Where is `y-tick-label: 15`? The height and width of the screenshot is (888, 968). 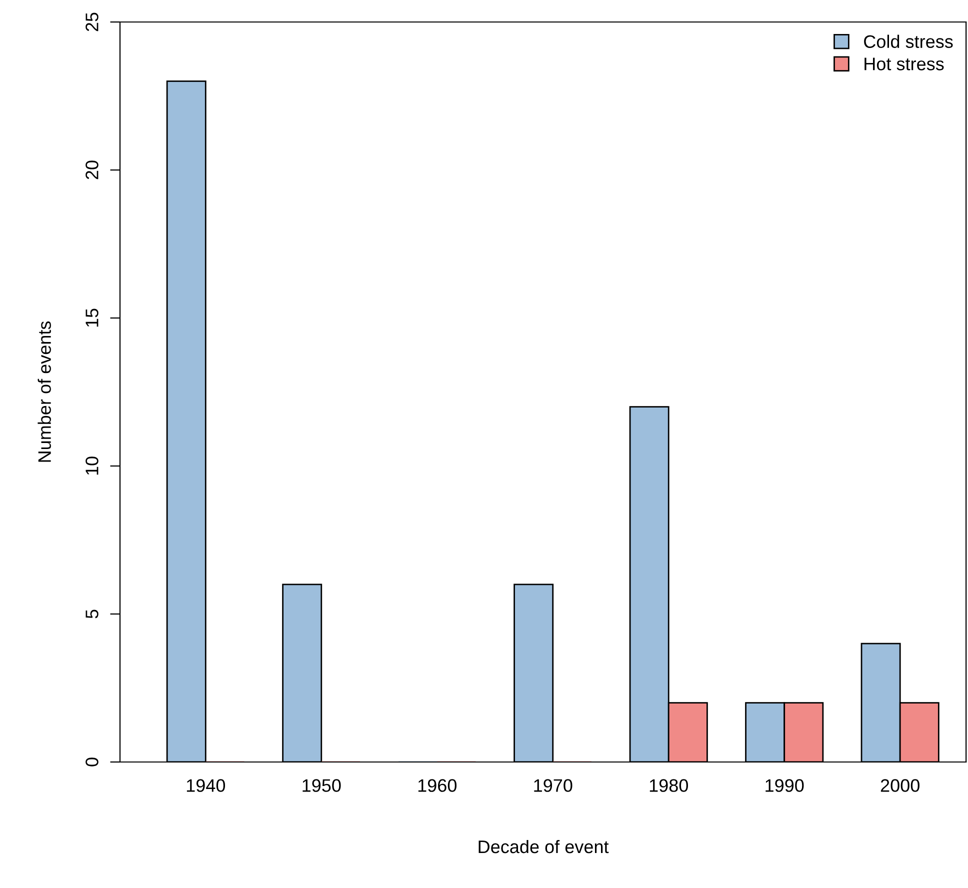
y-tick-label: 15 is located at coordinates (92, 317).